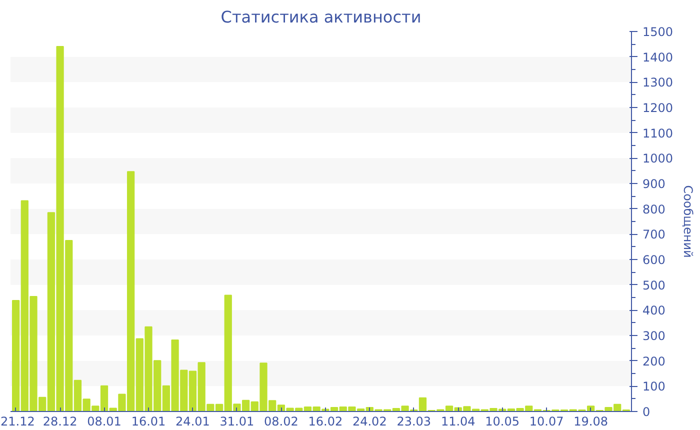 Image resolution: width=700 pixels, height=430 pixels. Describe the element at coordinates (546, 421) in the screenshot. I see `x-tick-label: 10.07` at that location.